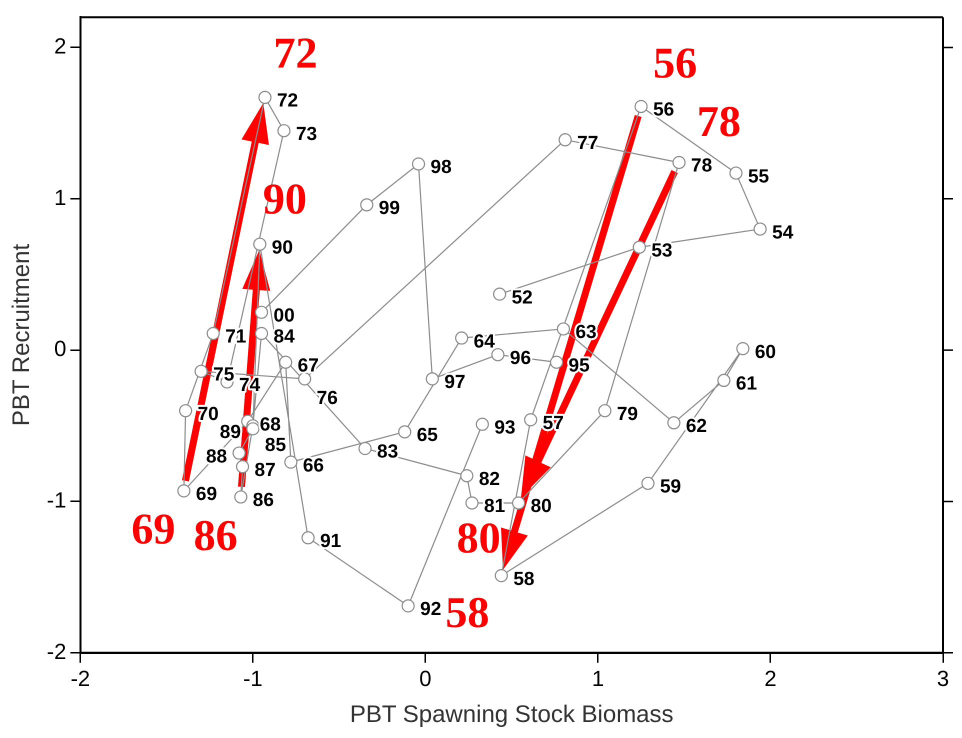 Image resolution: width=962 pixels, height=738 pixels. What do you see at coordinates (427, 435) in the screenshot?
I see `annotation: 65` at bounding box center [427, 435].